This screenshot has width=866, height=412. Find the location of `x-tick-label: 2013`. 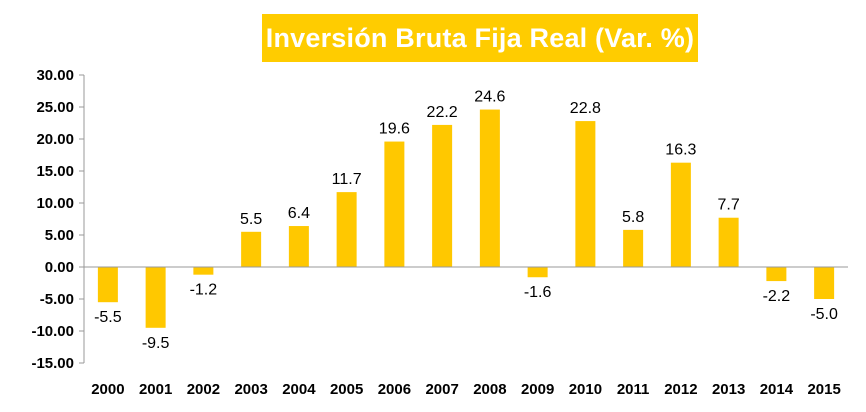

x-tick-label: 2013 is located at coordinates (728, 389).